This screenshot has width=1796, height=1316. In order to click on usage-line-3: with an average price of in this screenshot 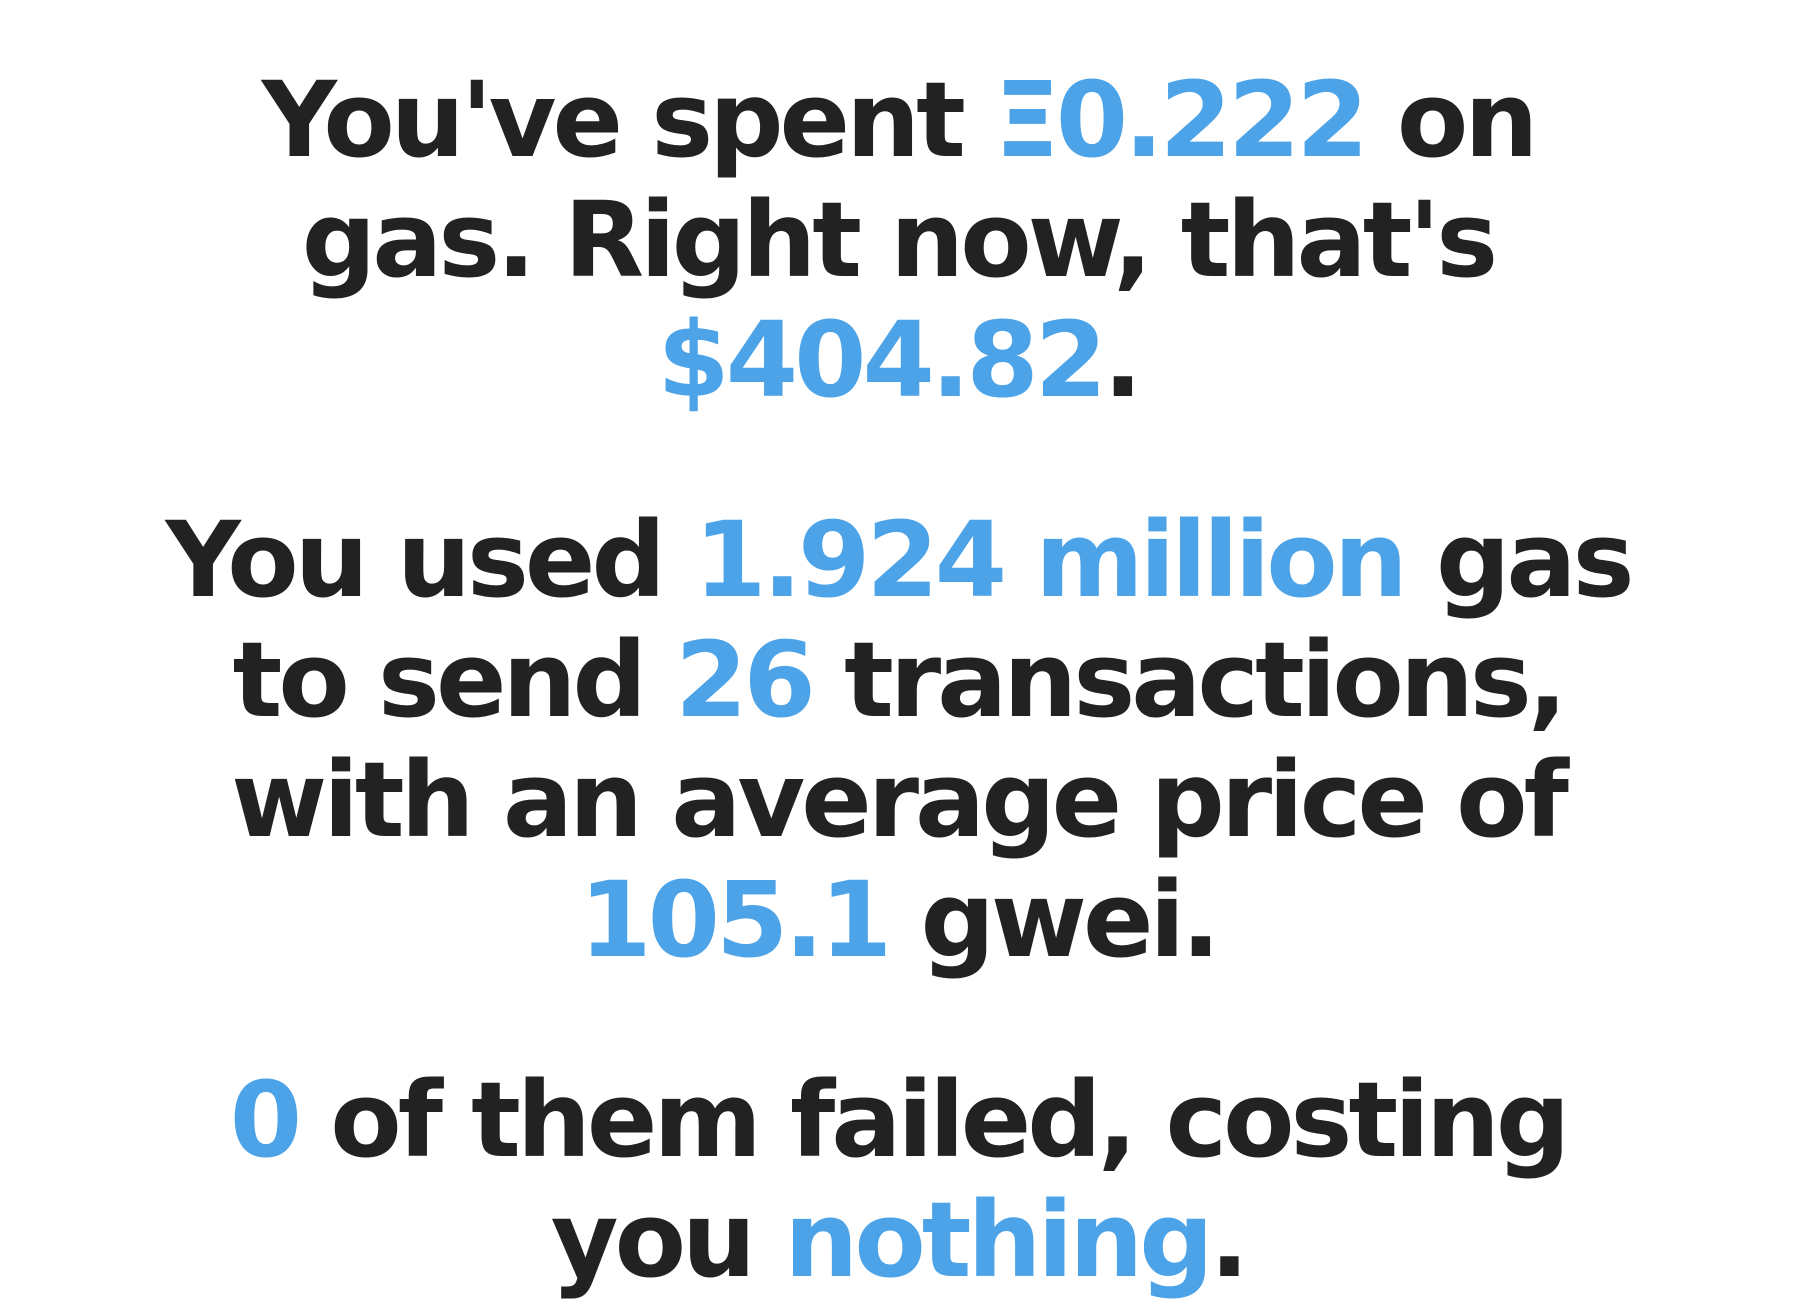, I will do `click(898, 800)`.